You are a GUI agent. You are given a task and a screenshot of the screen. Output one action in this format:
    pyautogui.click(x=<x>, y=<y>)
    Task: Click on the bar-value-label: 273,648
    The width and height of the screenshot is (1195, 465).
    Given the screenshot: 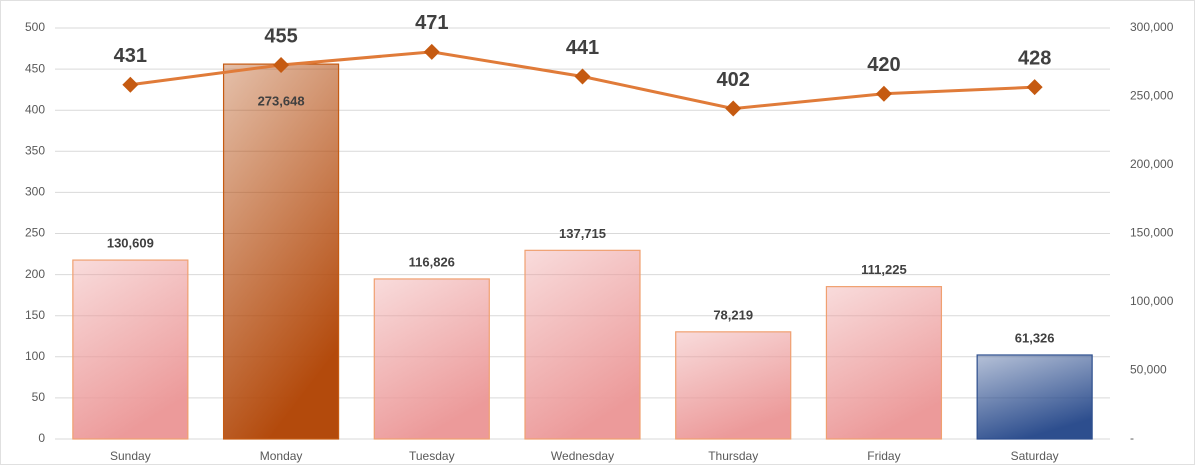 What is the action you would take?
    pyautogui.click(x=281, y=101)
    